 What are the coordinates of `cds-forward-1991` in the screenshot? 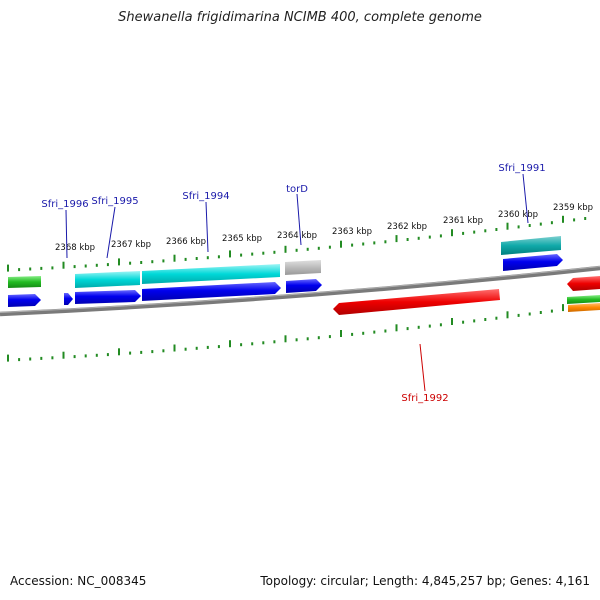 It's located at (533, 262).